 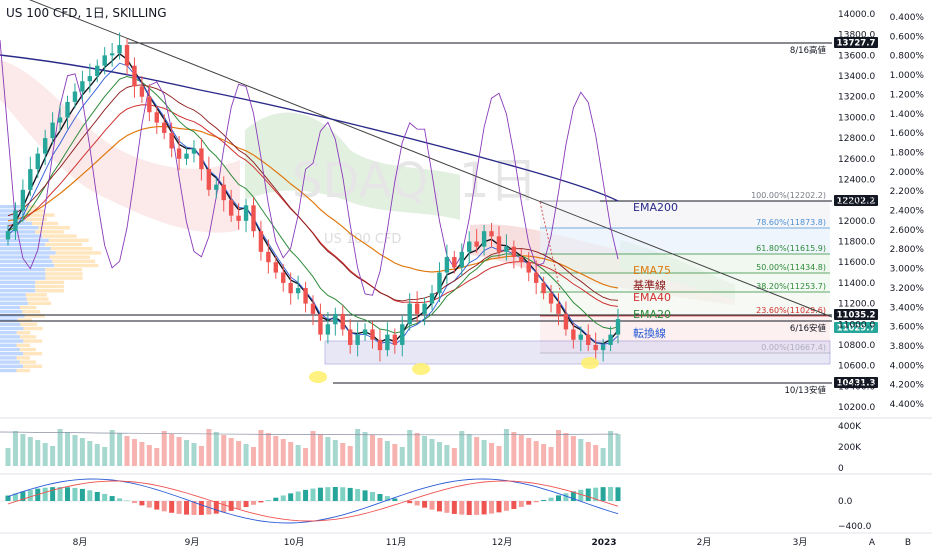 What do you see at coordinates (685, 241) in the screenshot?
I see `fib-zone` at bounding box center [685, 241].